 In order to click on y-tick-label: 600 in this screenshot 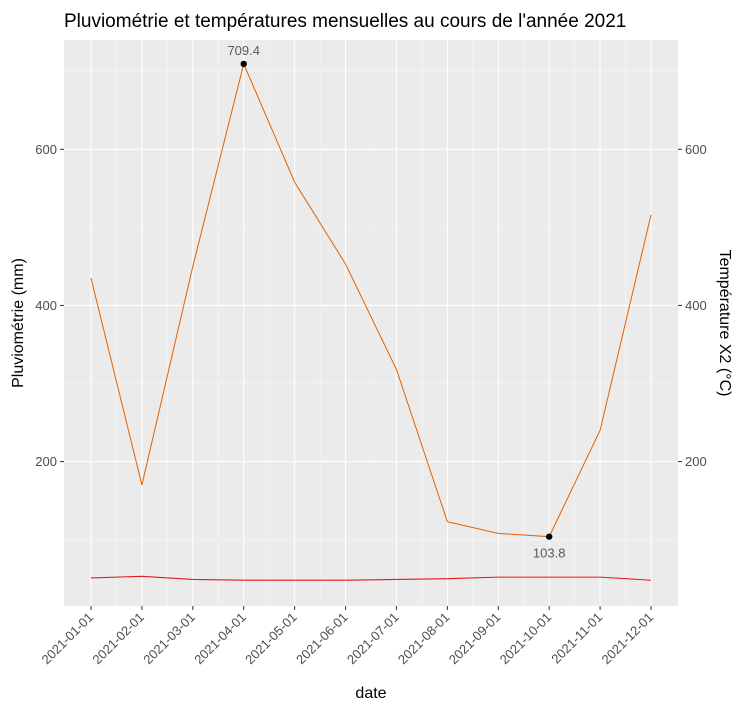, I will do `click(46, 149)`.